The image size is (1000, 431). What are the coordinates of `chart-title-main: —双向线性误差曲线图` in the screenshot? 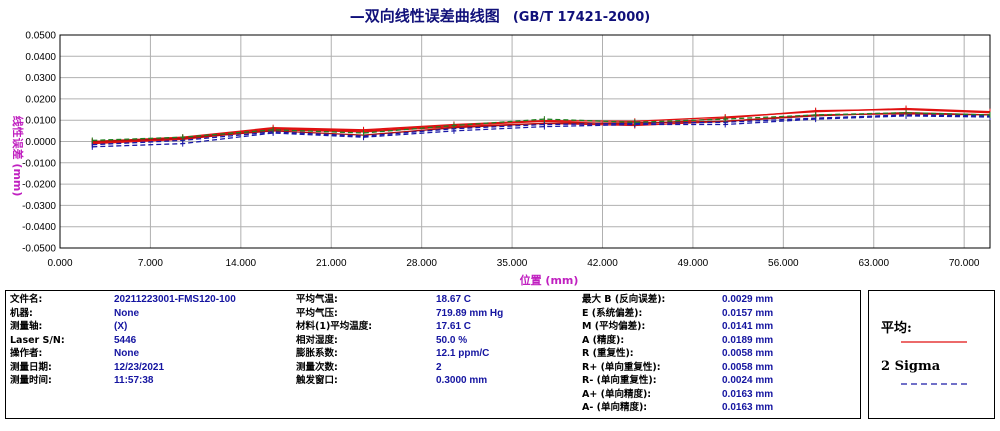 It's located at (425, 16).